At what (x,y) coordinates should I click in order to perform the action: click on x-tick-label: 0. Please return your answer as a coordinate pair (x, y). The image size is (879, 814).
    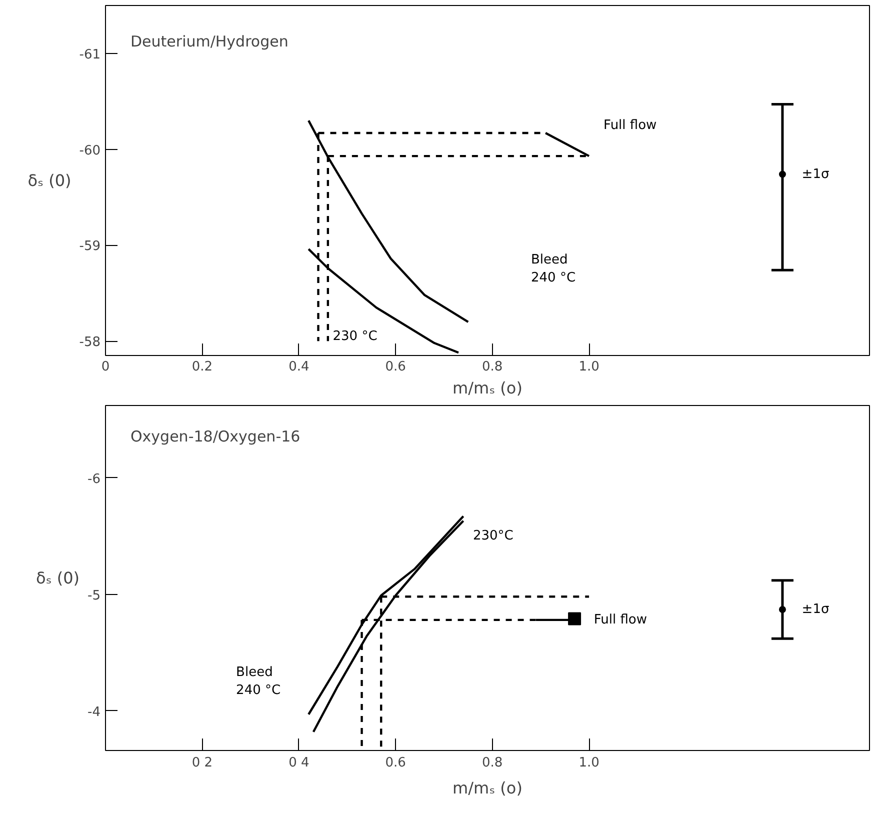
    Looking at the image, I should click on (105, 367).